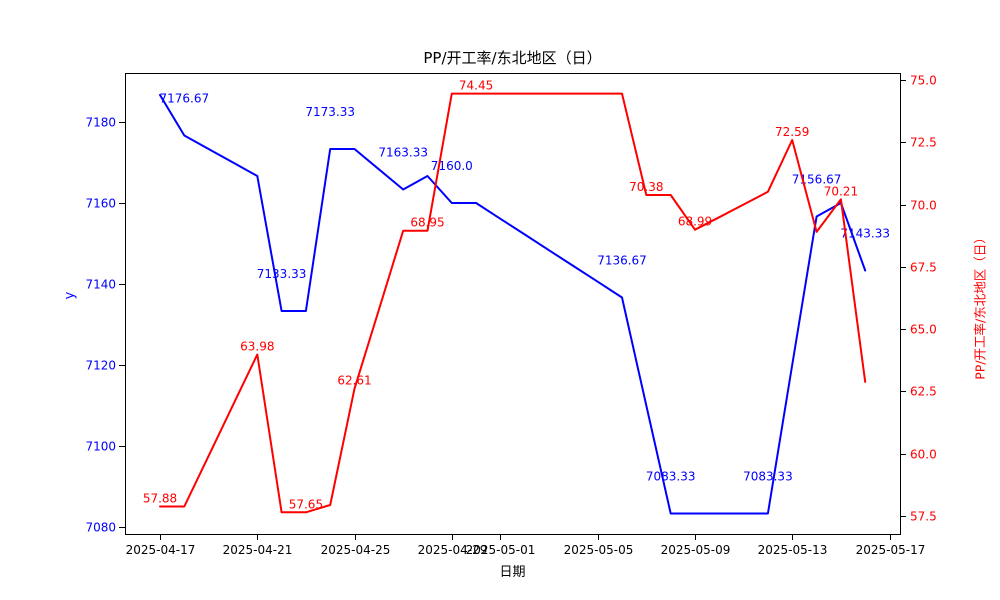  What do you see at coordinates (160, 499) in the screenshot?
I see `point-label-right: 57.88` at bounding box center [160, 499].